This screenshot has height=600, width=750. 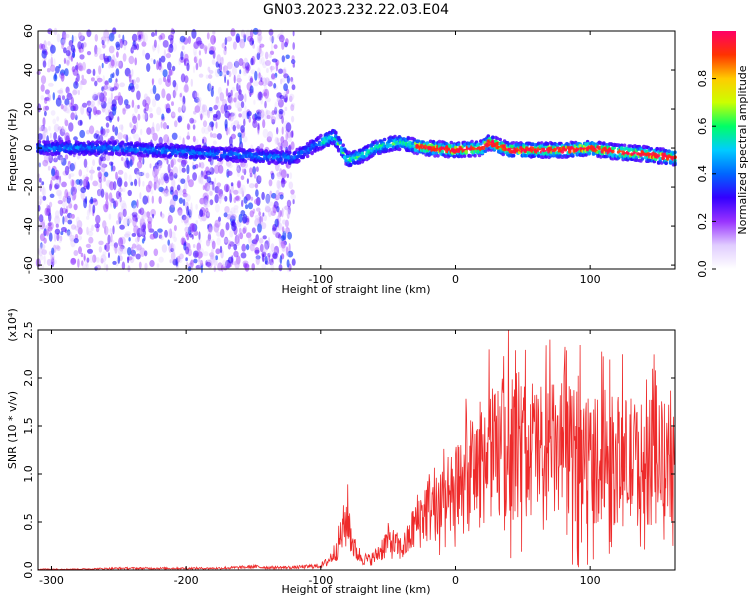 I want to click on y-tick-label: 60, so click(x=28, y=31).